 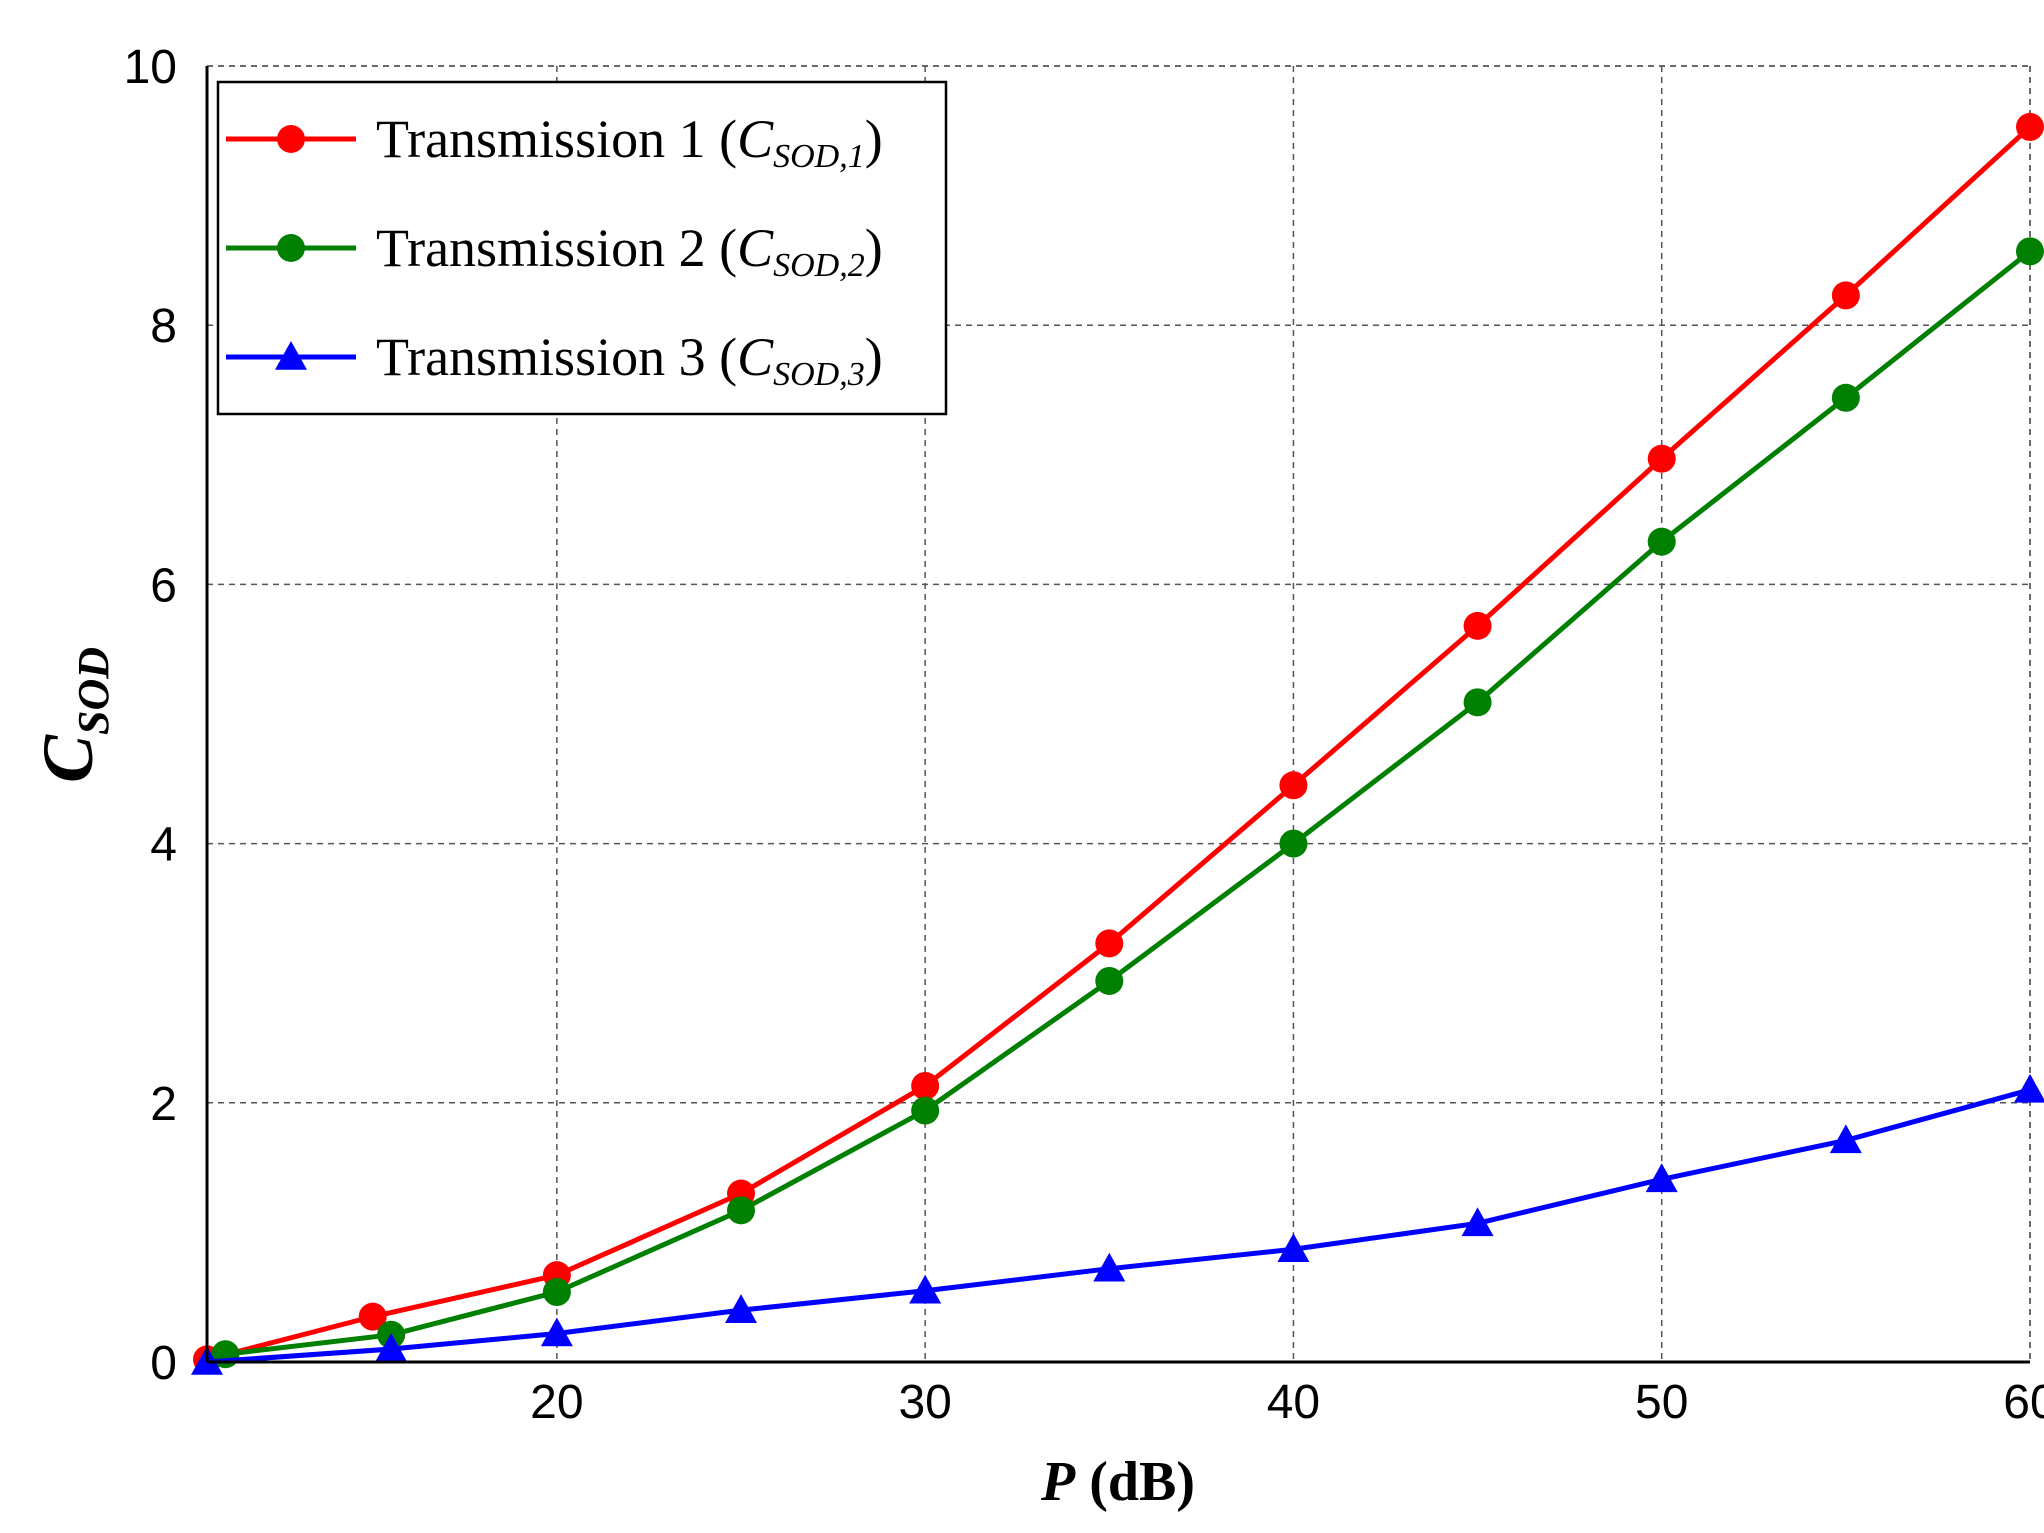 I want to click on x-tick-label: 30, so click(x=924, y=1402).